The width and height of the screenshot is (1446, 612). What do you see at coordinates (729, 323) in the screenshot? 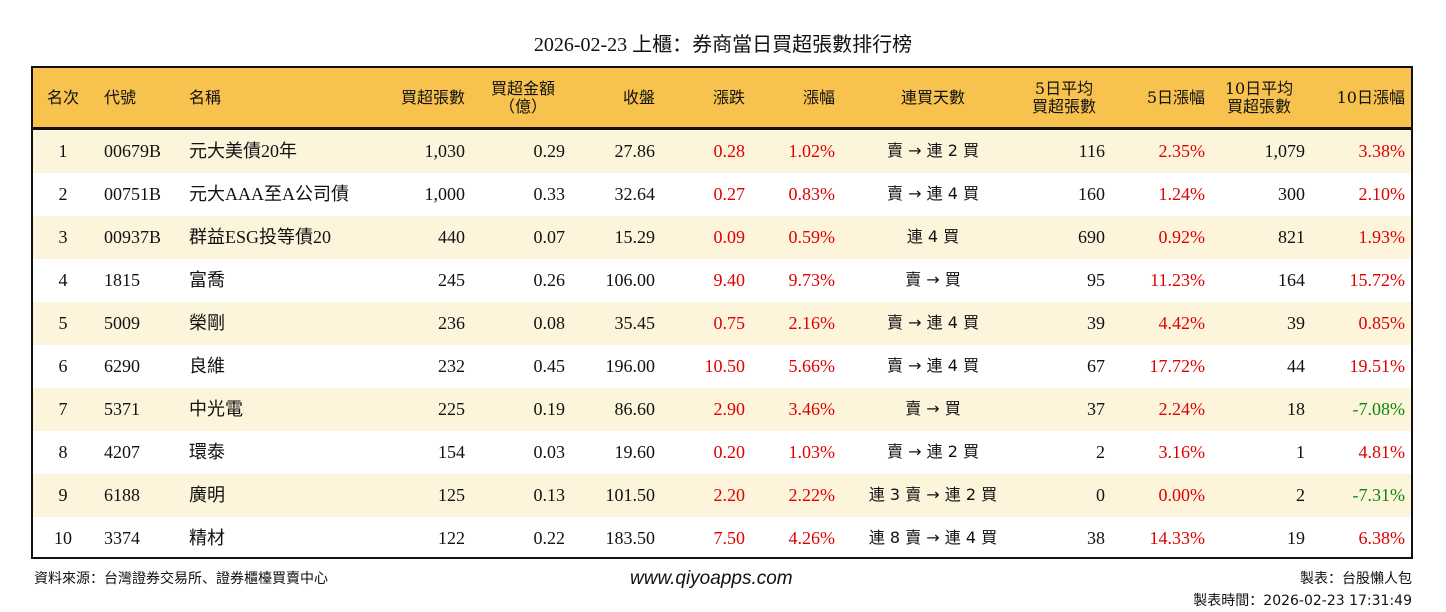
I see `cell-change: 0.75` at bounding box center [729, 323].